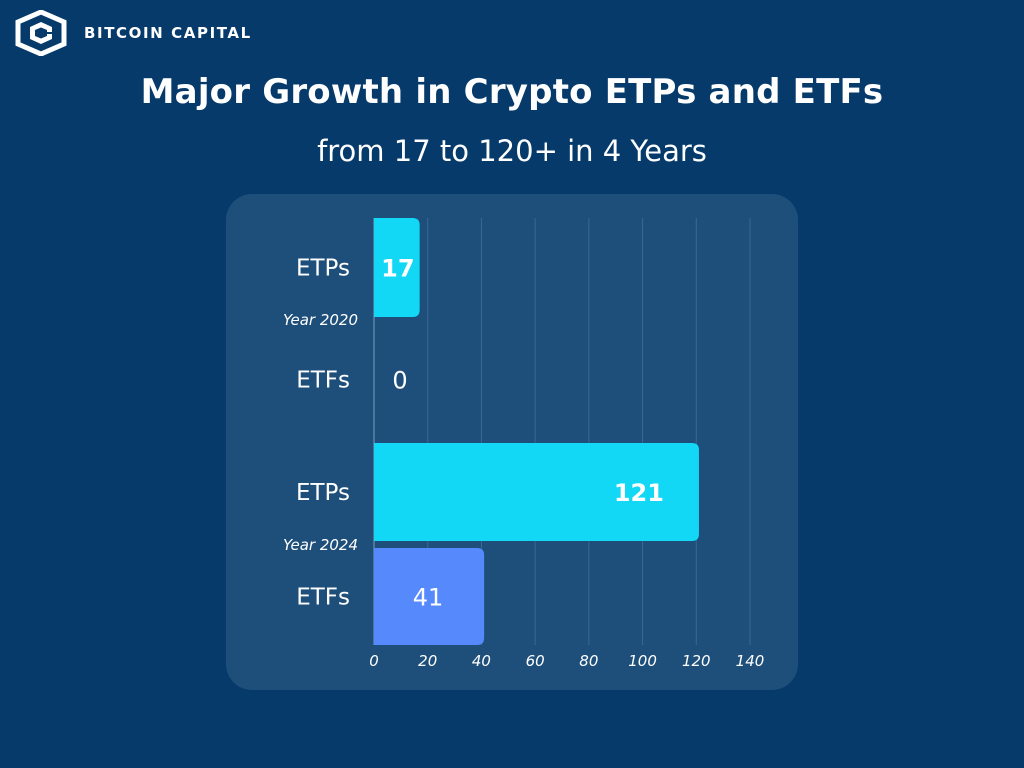  I want to click on x-tick-label: 20, so click(427, 661).